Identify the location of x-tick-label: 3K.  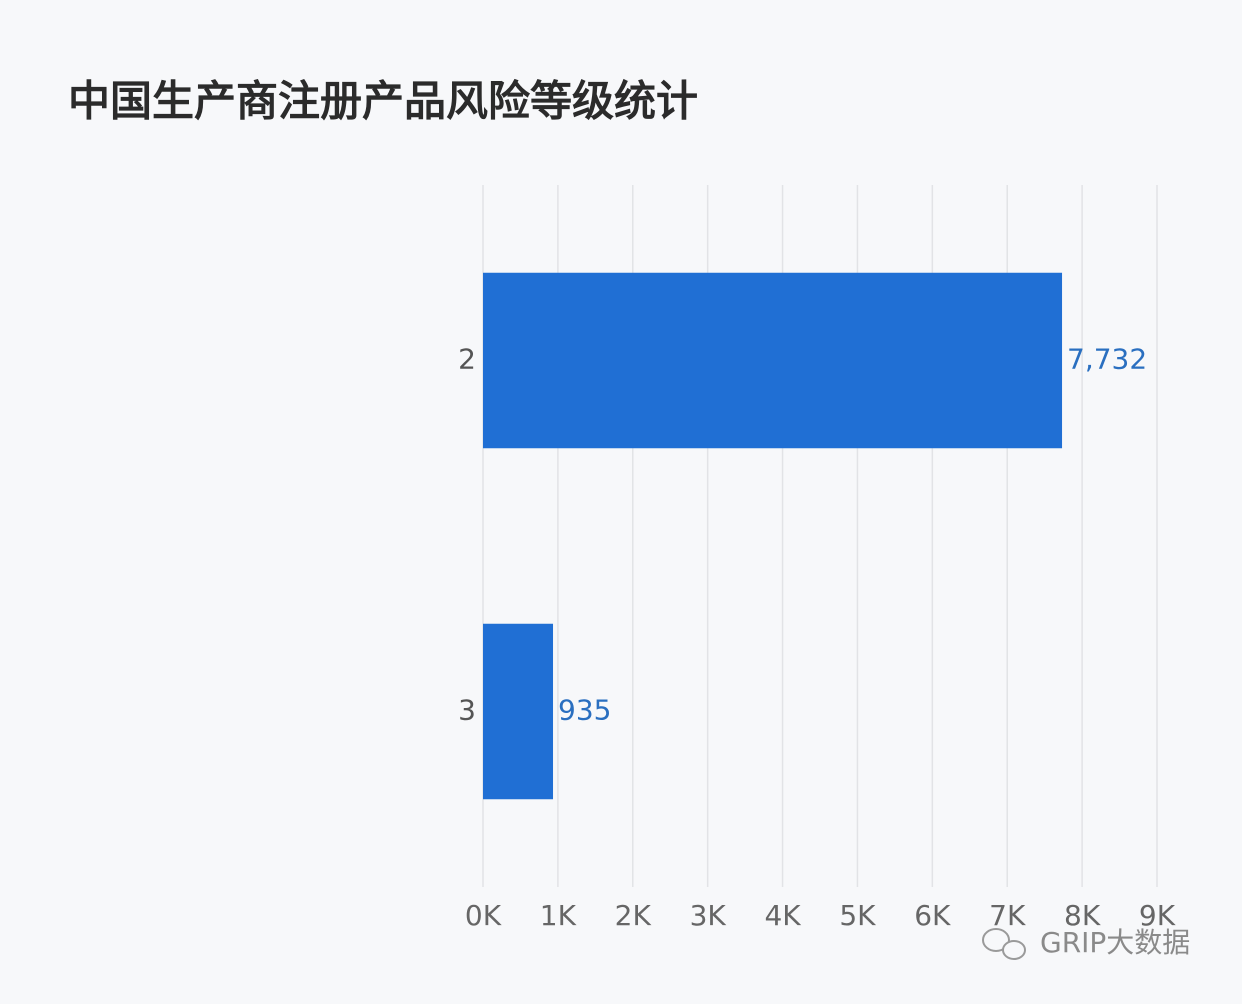
(708, 915).